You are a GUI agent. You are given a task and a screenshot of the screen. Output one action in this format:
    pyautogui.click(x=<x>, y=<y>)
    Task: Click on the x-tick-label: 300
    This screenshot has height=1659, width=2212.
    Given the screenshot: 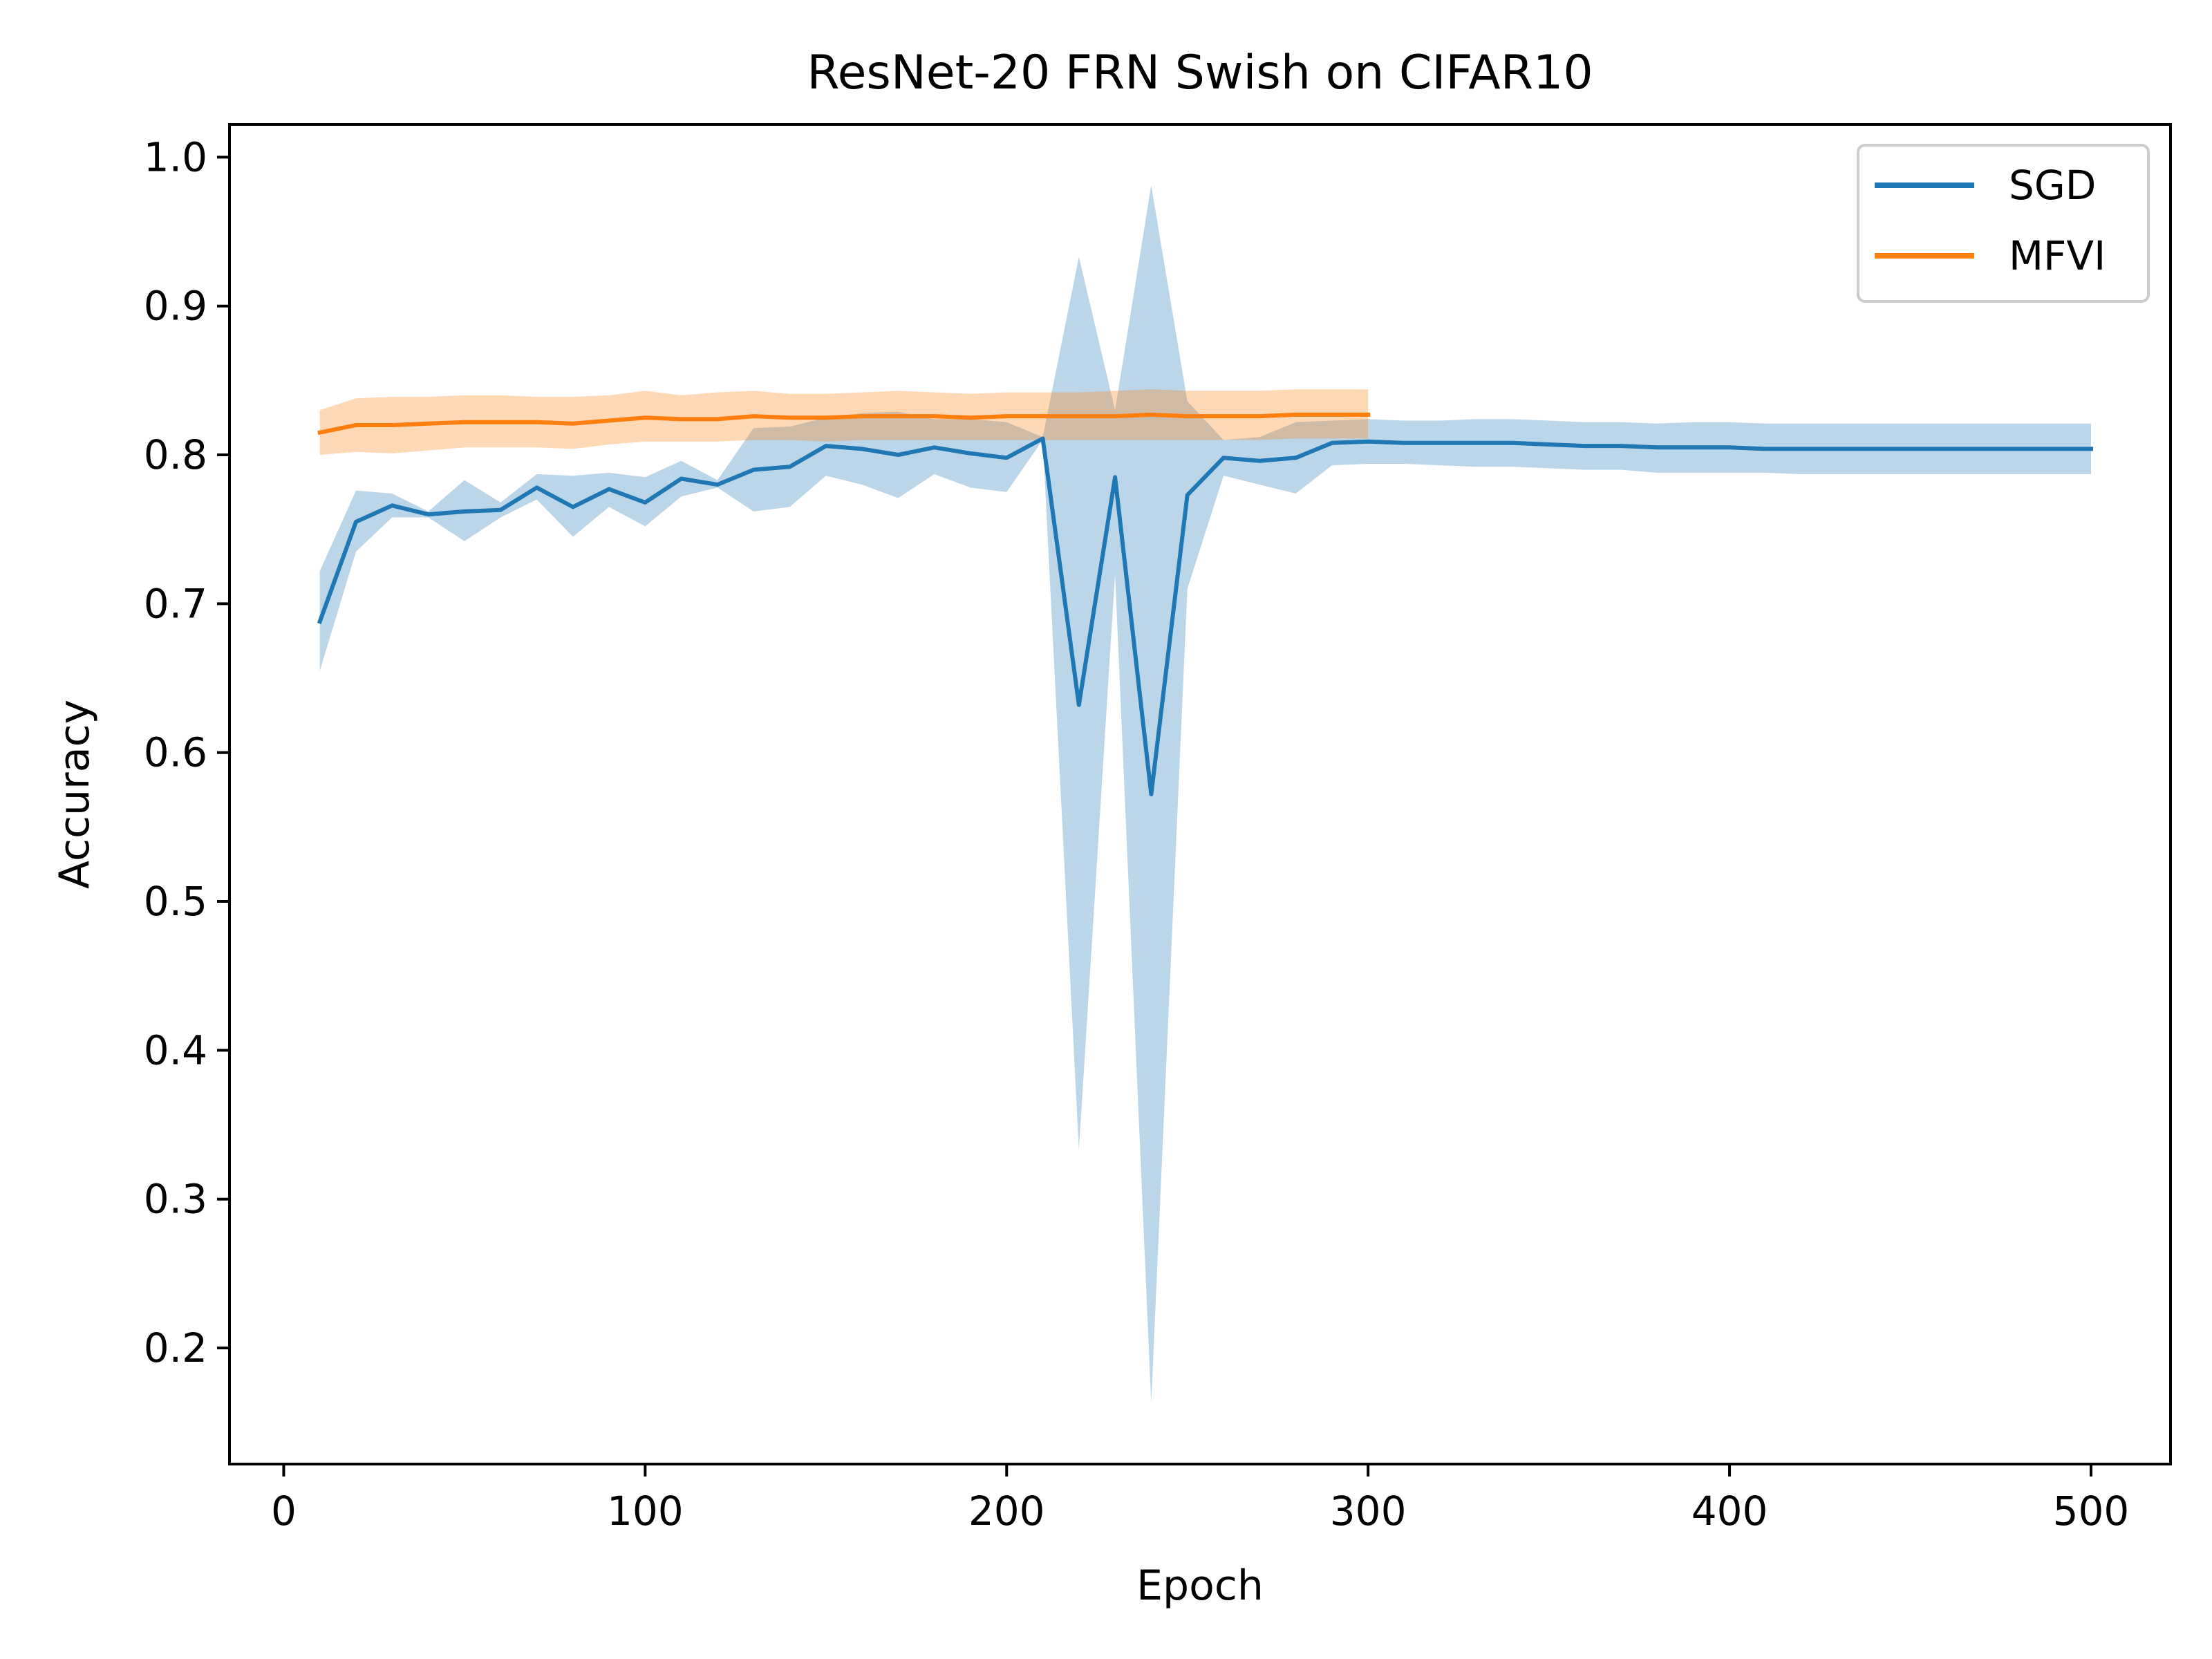 What is the action you would take?
    pyautogui.click(x=1368, y=1511)
    